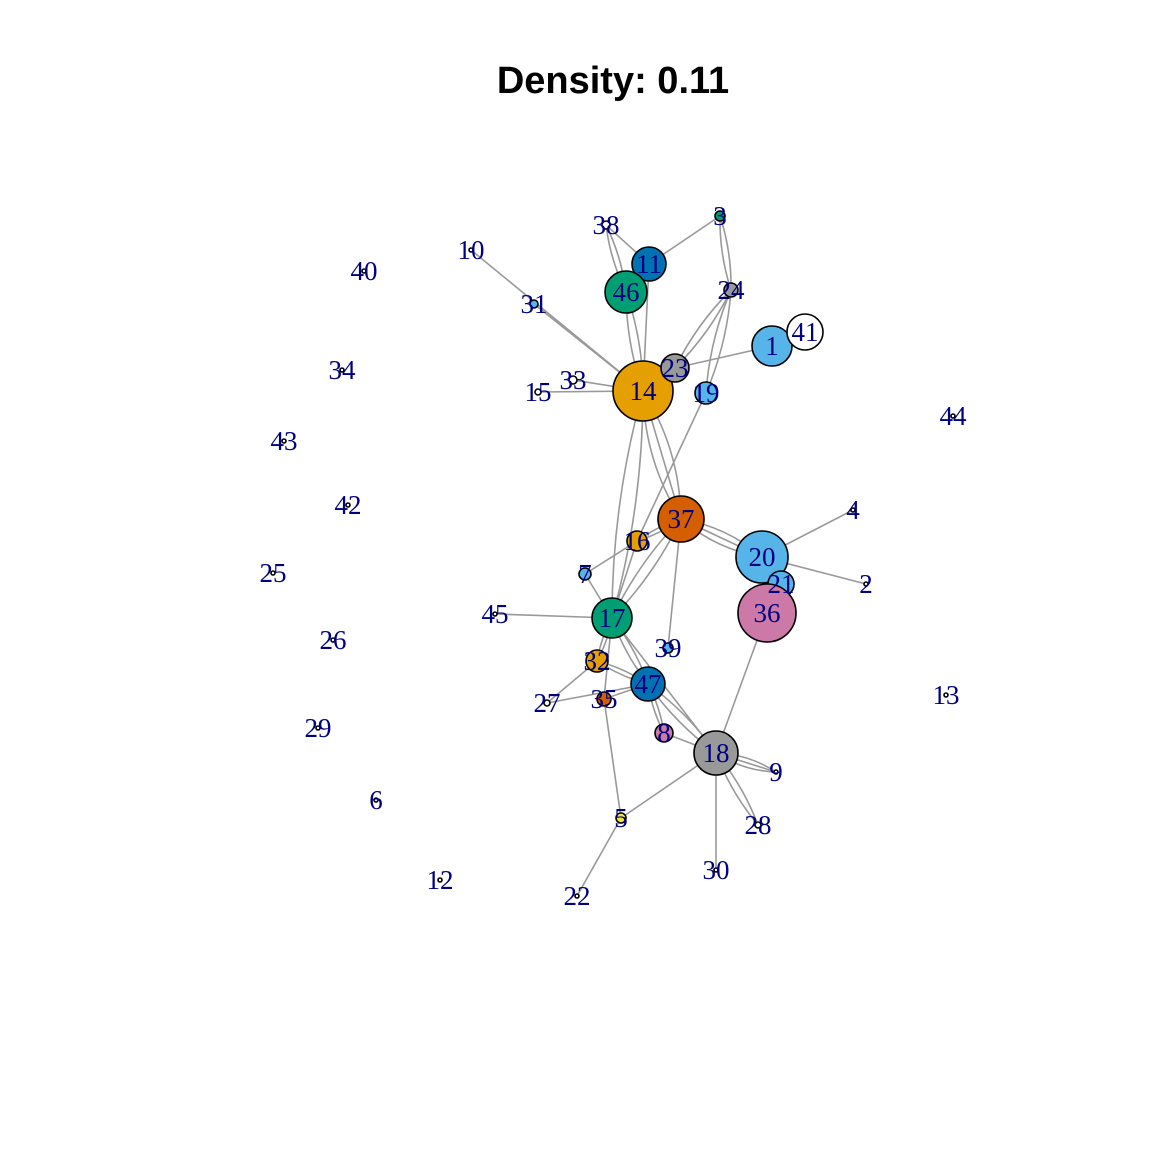  I want to click on node-label-18: 18, so click(716, 753).